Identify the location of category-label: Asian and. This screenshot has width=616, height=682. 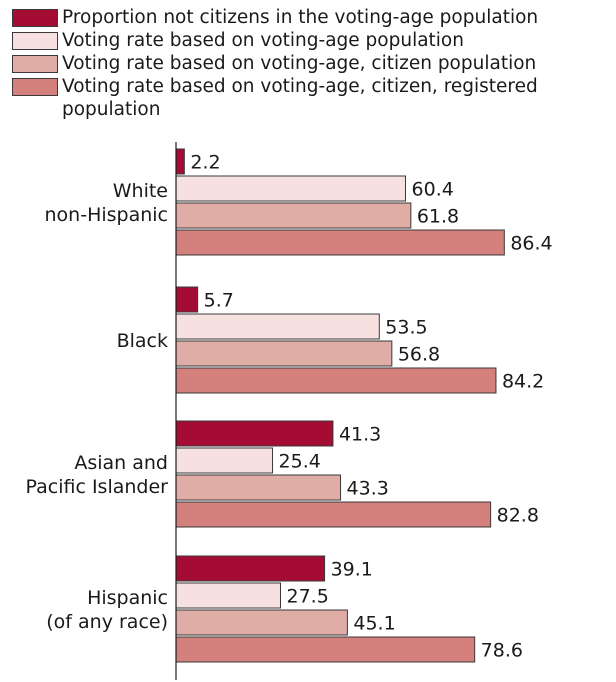
(121, 463).